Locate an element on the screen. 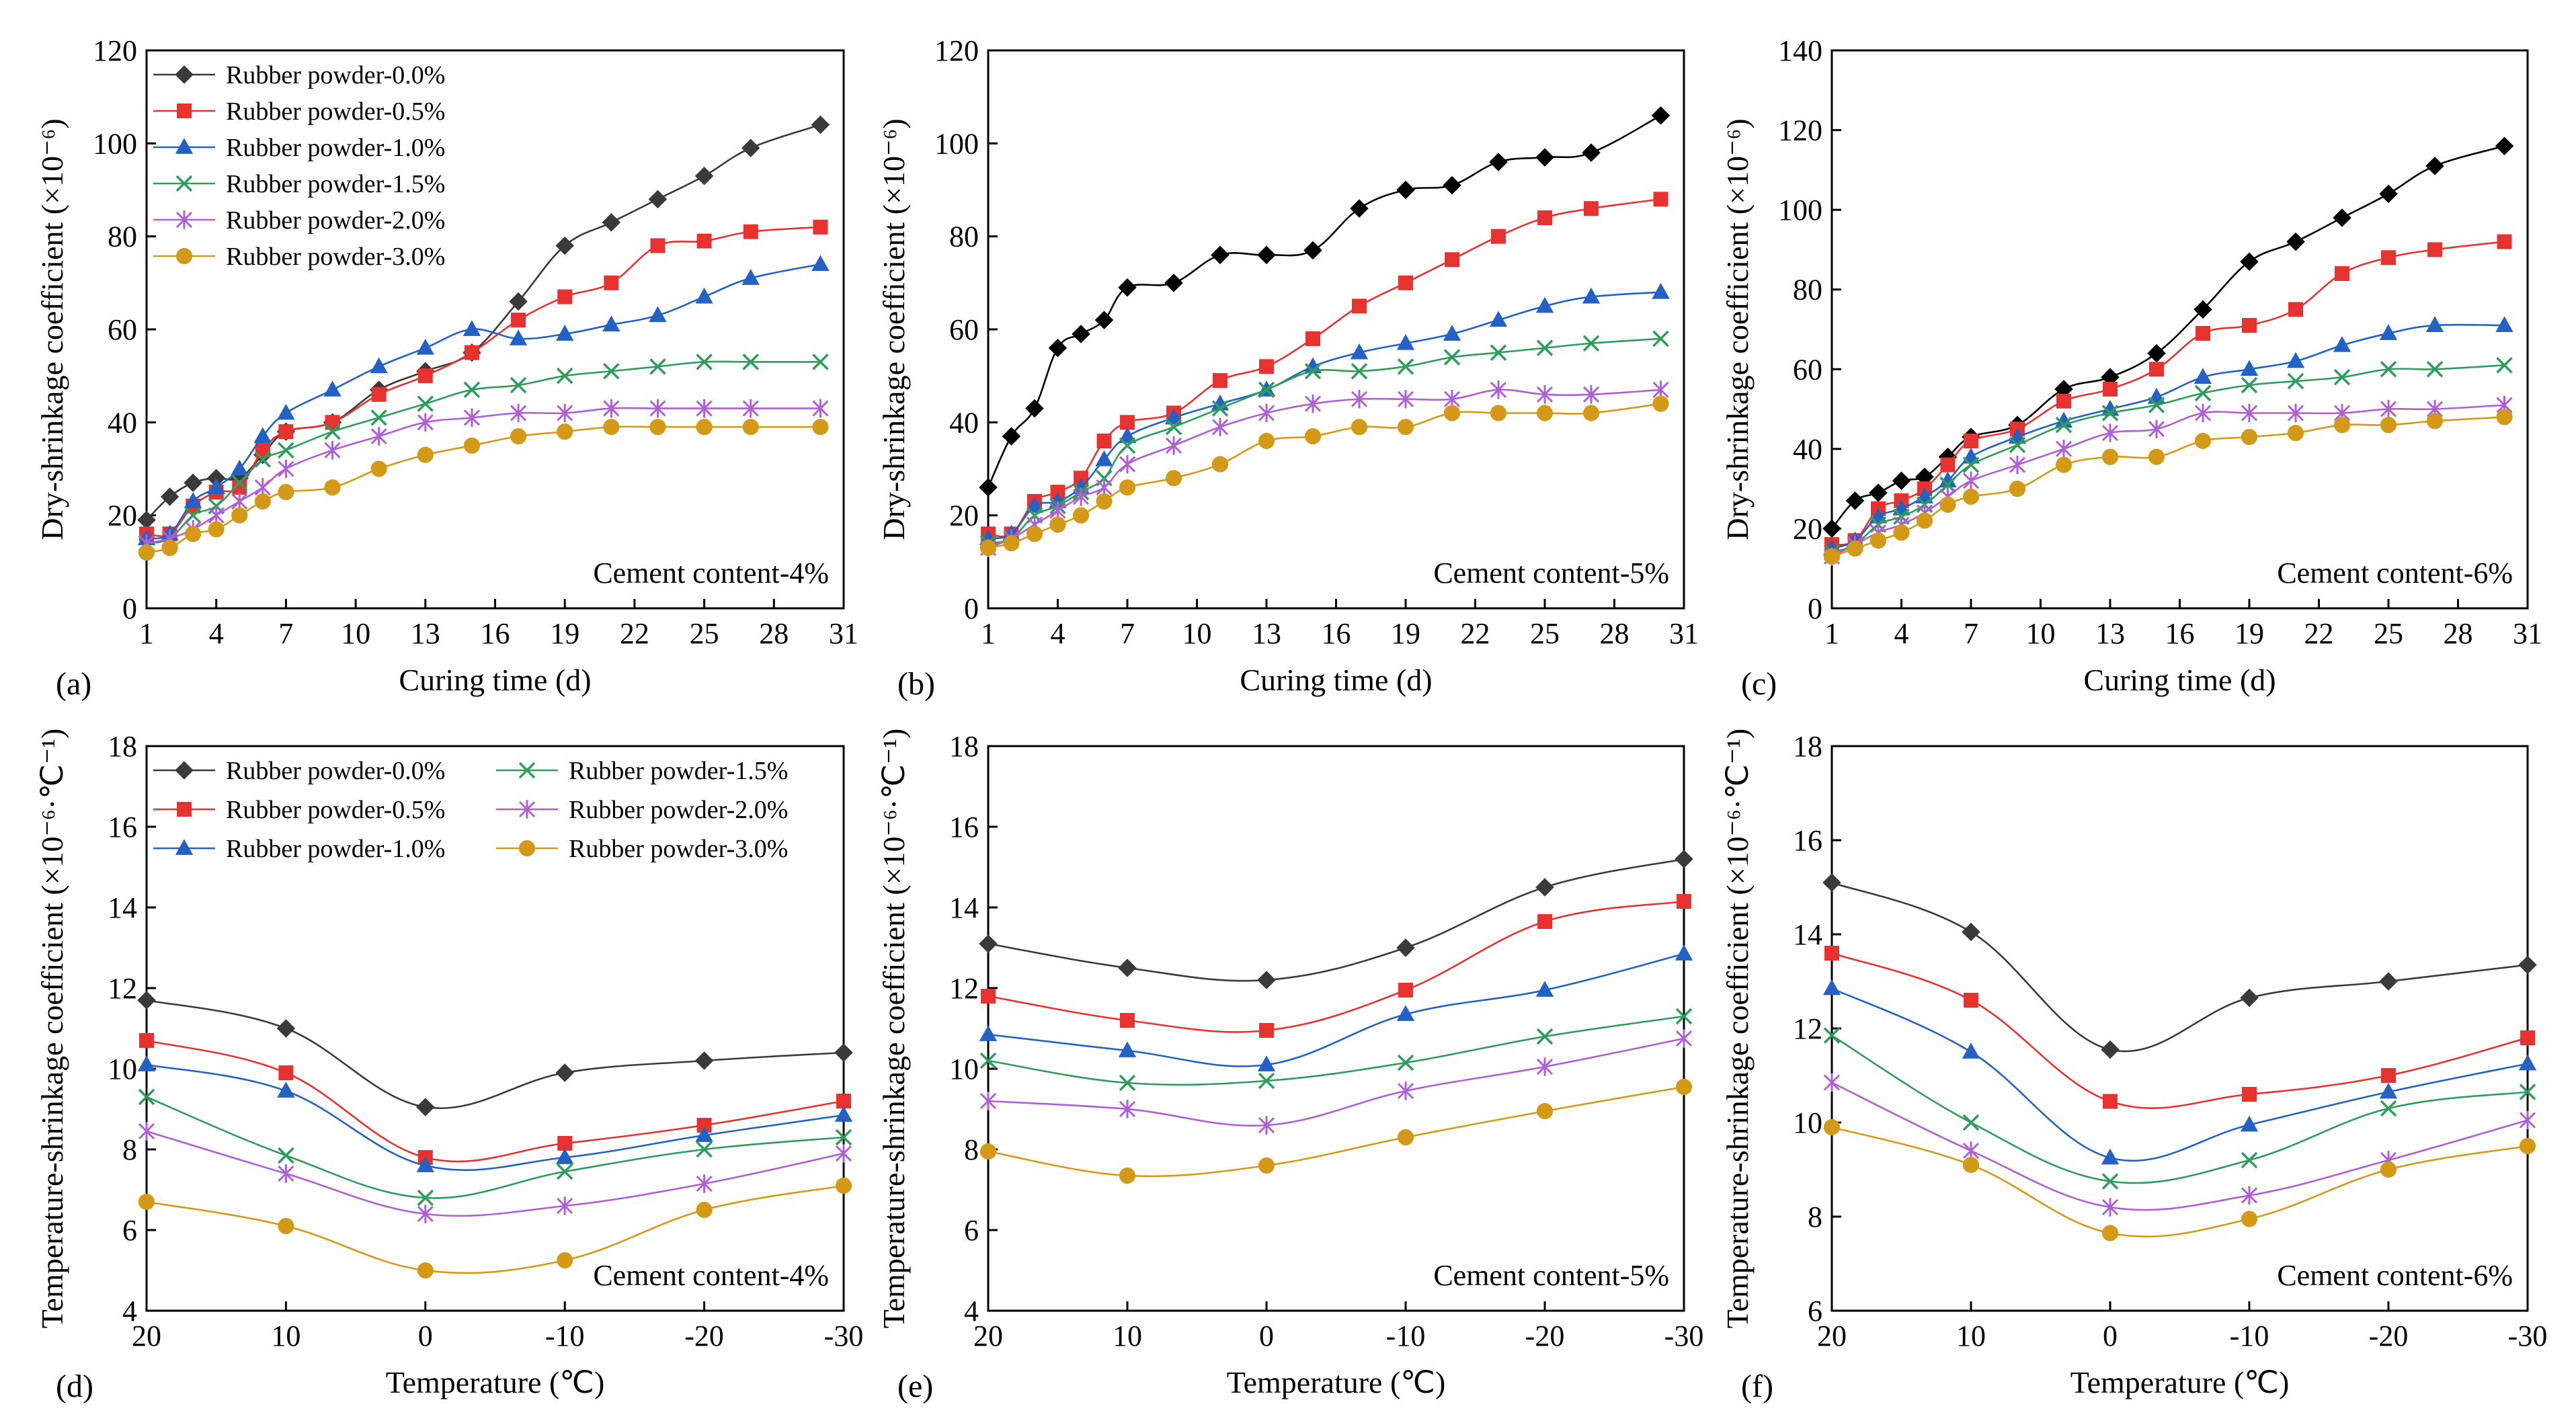 Image resolution: width=2576 pixels, height=1425 pixels. x-tick-label: 28 is located at coordinates (774, 633).